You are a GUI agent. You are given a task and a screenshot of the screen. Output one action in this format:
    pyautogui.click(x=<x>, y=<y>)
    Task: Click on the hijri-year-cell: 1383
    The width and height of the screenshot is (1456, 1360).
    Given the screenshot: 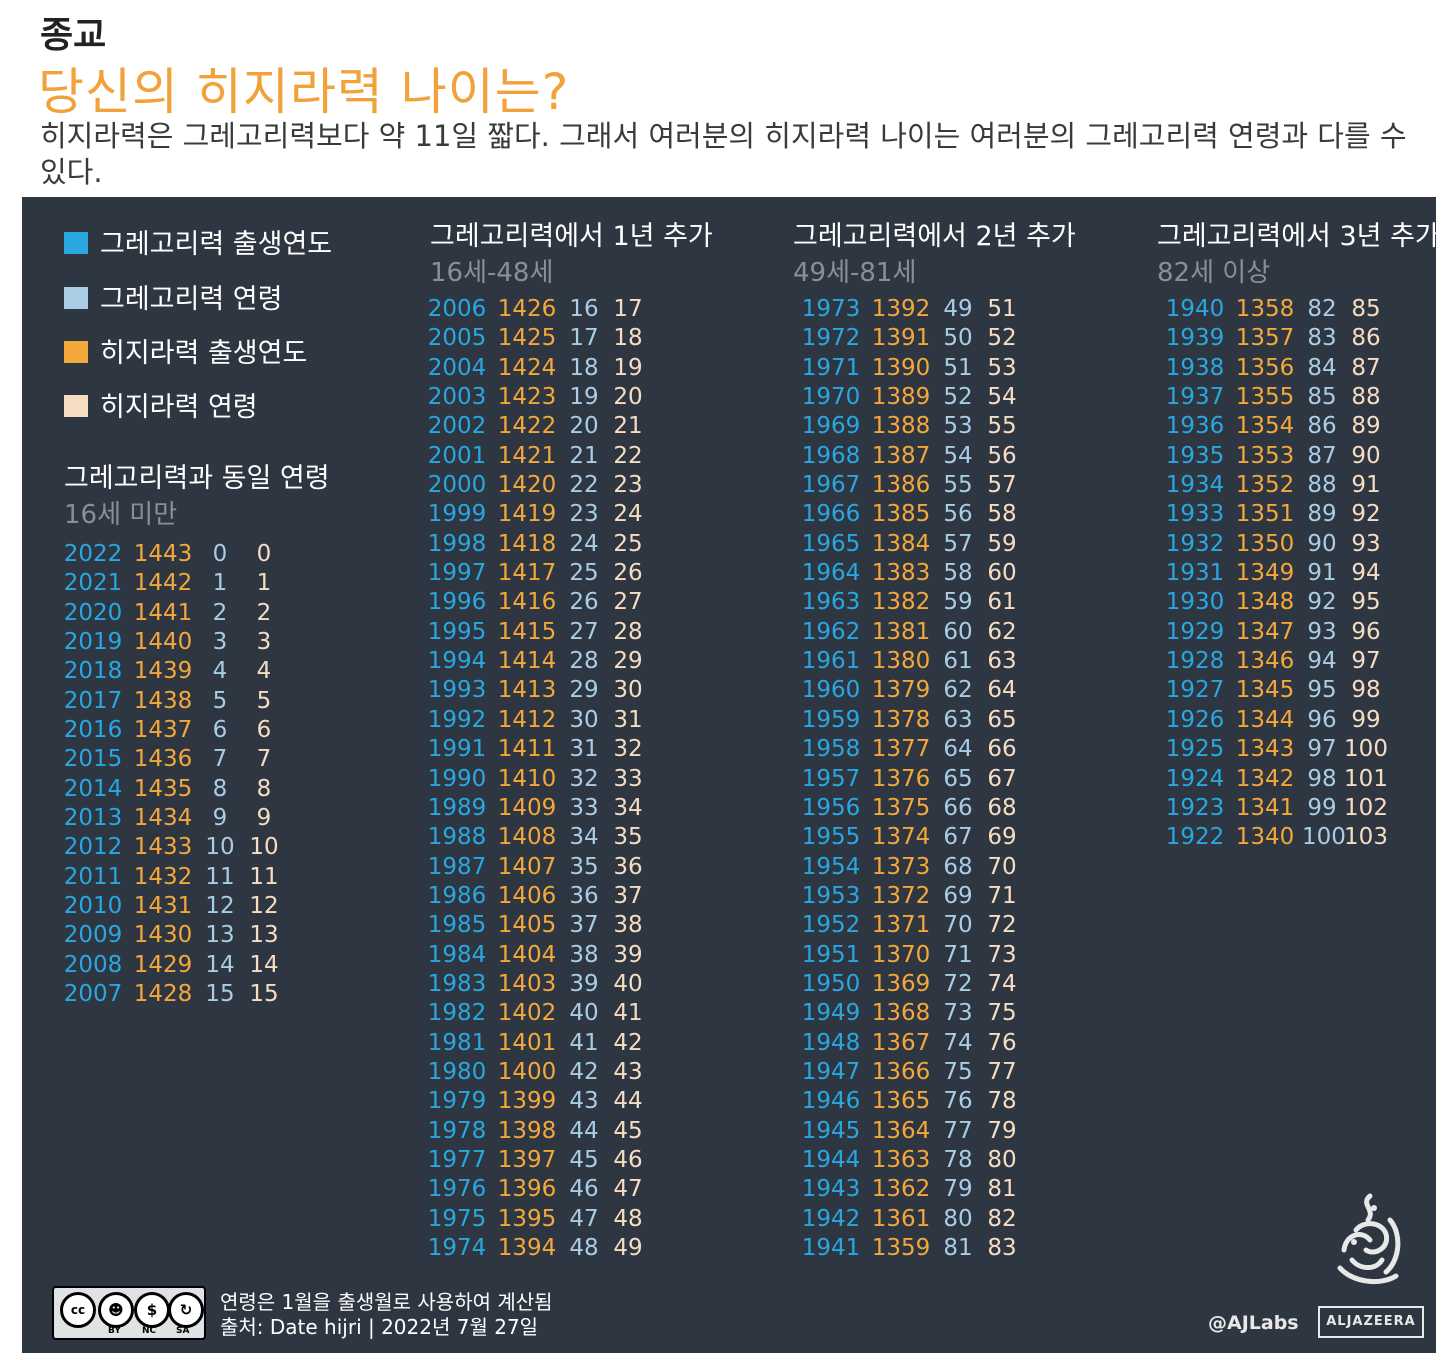 What is the action you would take?
    pyautogui.click(x=901, y=573)
    